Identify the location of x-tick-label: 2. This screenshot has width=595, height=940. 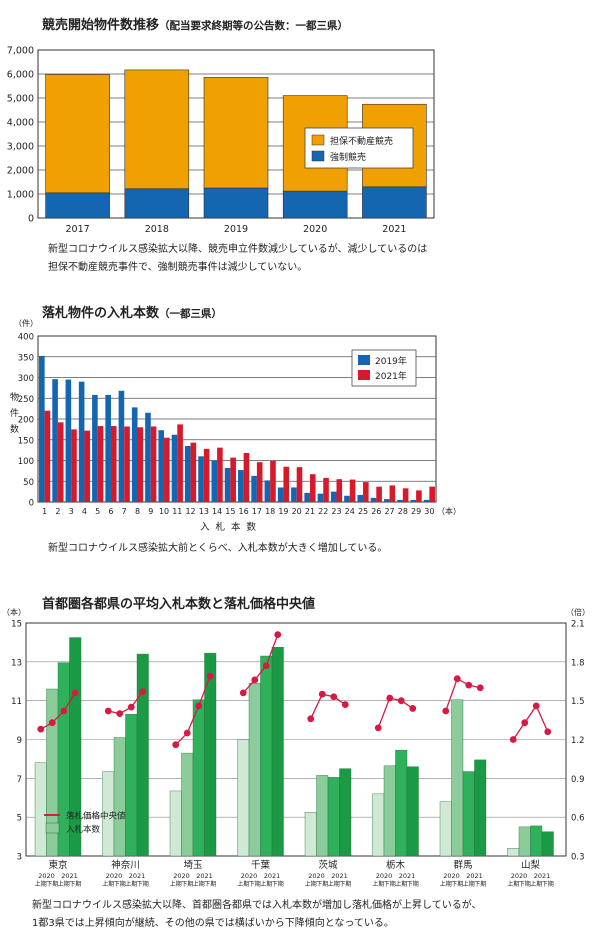
(57, 511).